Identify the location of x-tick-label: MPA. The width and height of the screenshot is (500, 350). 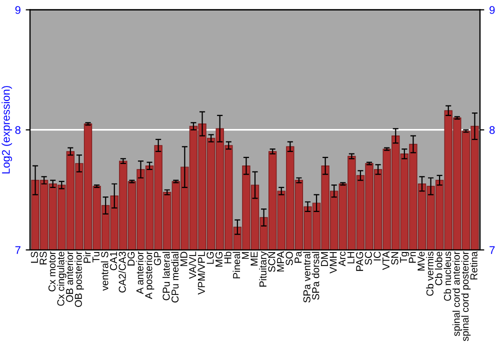
(280, 261).